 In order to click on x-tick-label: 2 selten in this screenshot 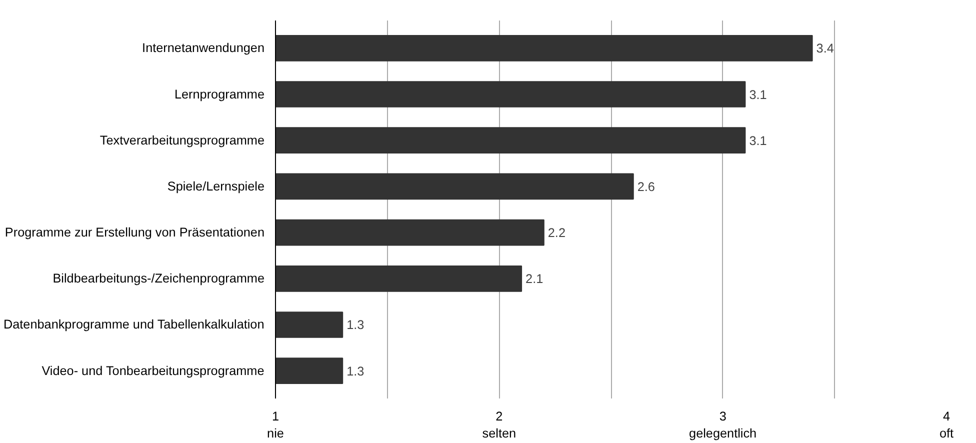, I will do `click(499, 425)`.